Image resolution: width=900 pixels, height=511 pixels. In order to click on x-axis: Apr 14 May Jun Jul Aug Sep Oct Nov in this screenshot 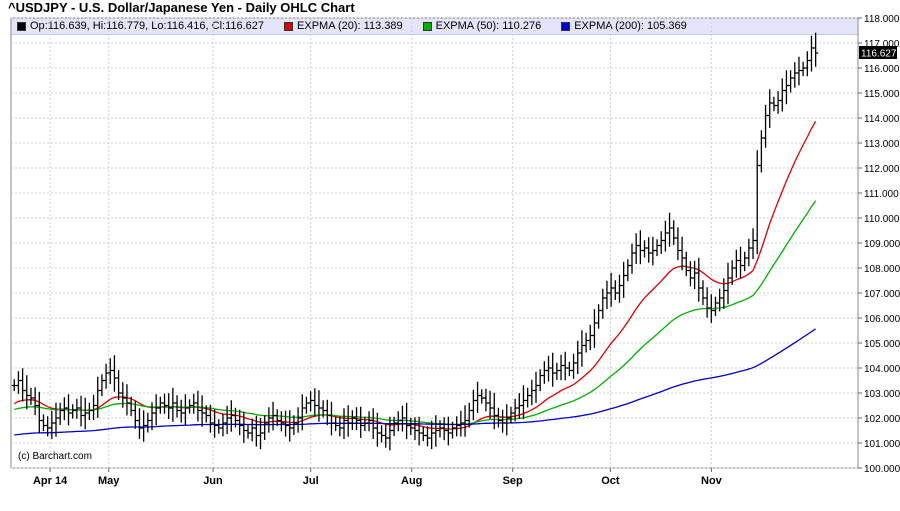, I will do `click(378, 477)`.